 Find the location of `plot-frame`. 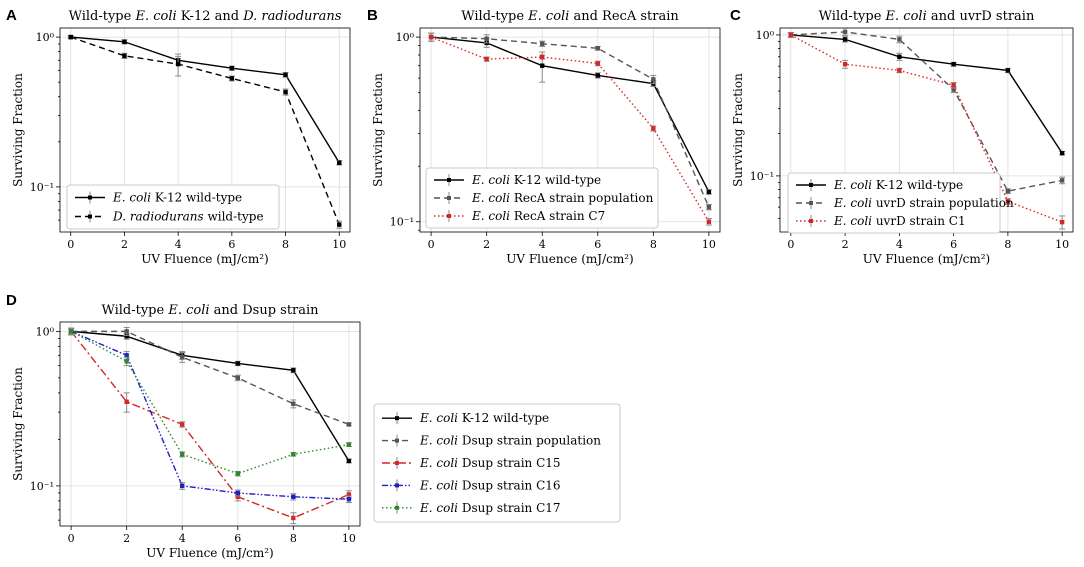

plot-frame is located at coordinates (205, 130).